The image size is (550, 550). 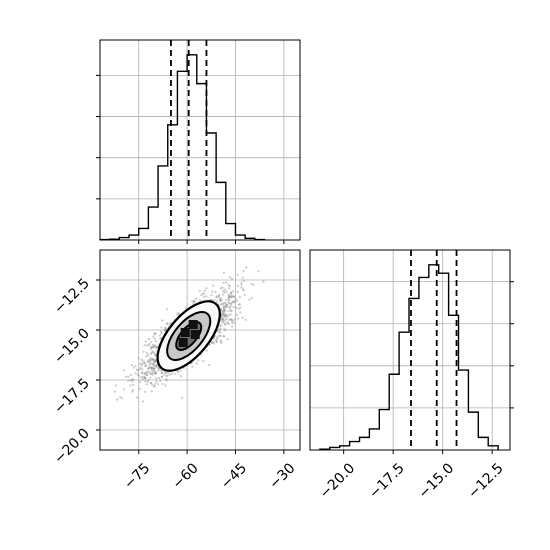 What do you see at coordinates (186, 476) in the screenshot?
I see `x-tick-label: −60` at bounding box center [186, 476].